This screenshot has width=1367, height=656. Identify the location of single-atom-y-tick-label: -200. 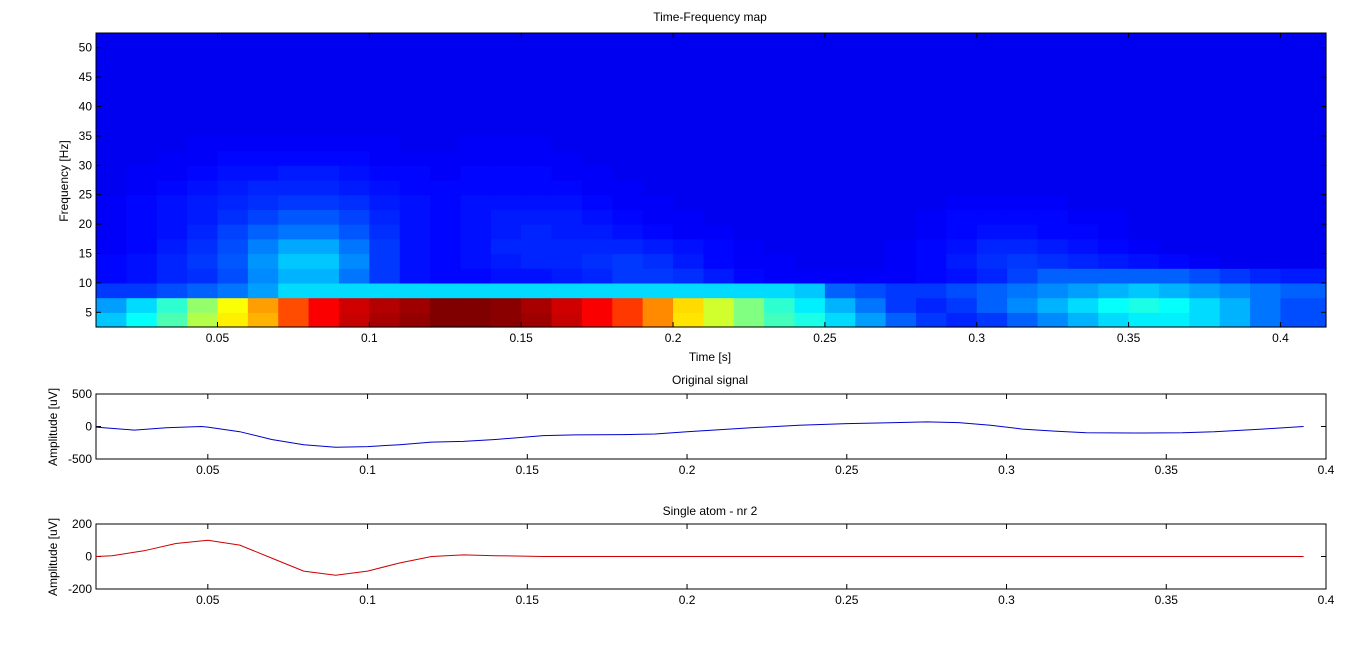
(80, 589).